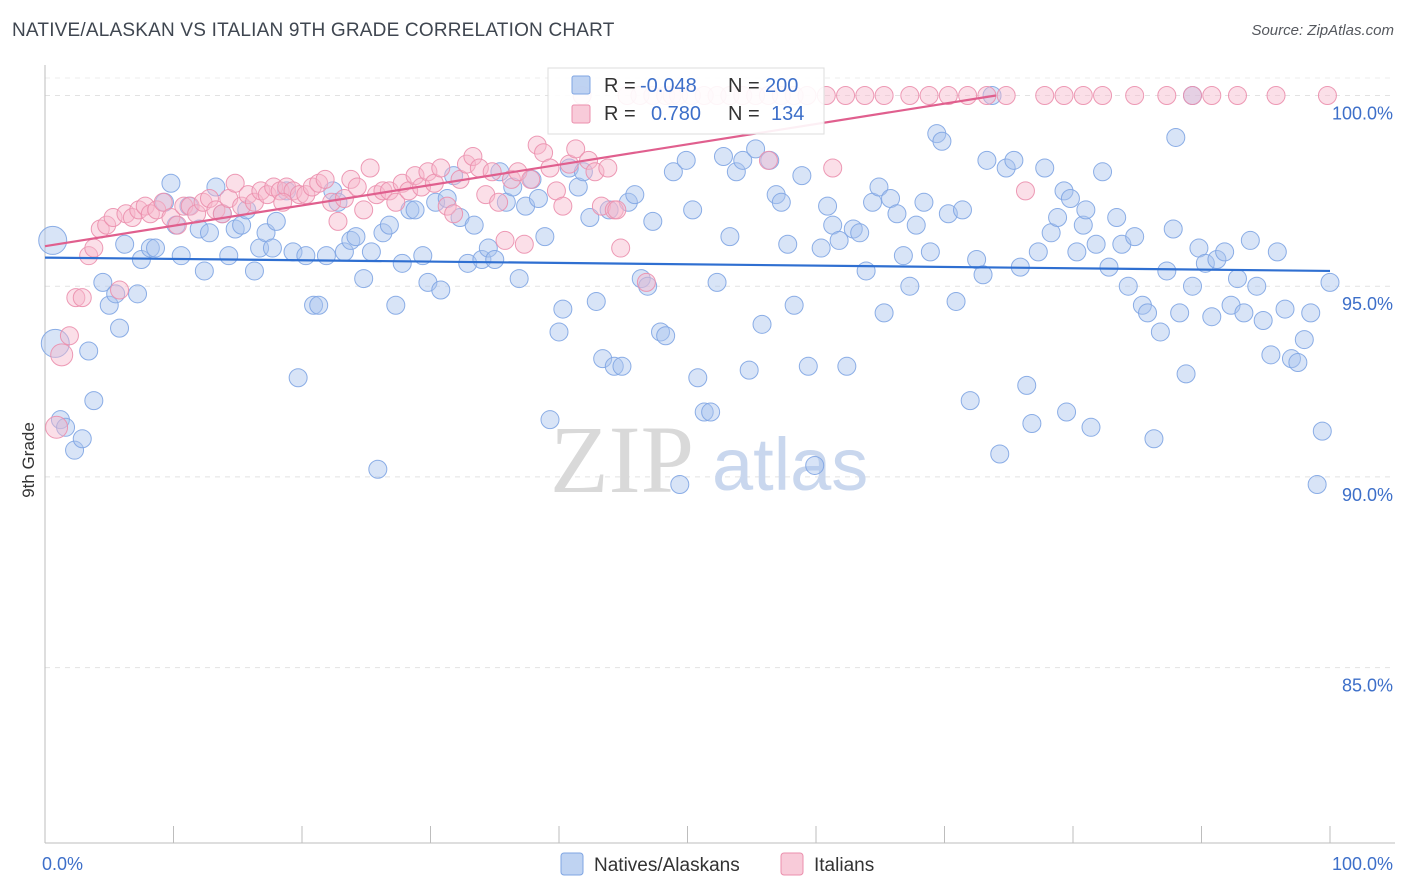 This screenshot has width=1406, height=892. Describe the element at coordinates (792, 864) in the screenshot. I see `bottom-legend-swatch-italians` at that location.